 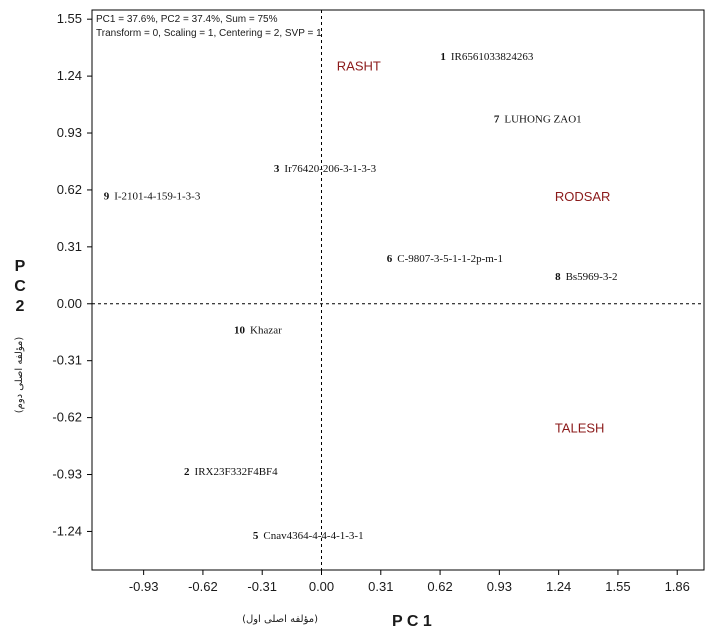 I want to click on data-point: 6 C-9807-3-5-1-1-2p-m-1, so click(x=445, y=259).